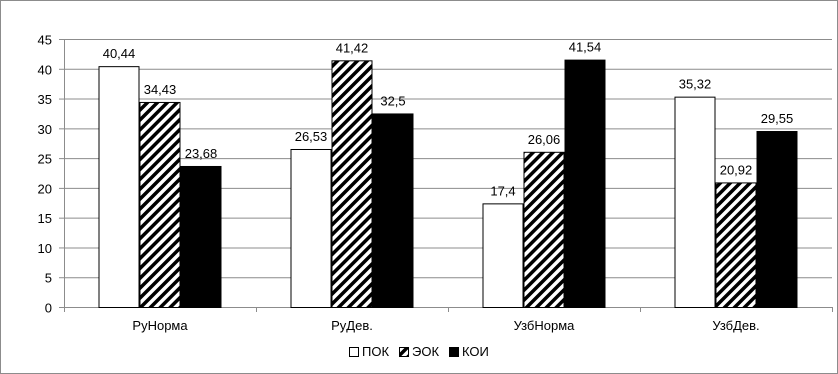  What do you see at coordinates (392, 100) in the screenshot?
I see `data-label: 32,5` at bounding box center [392, 100].